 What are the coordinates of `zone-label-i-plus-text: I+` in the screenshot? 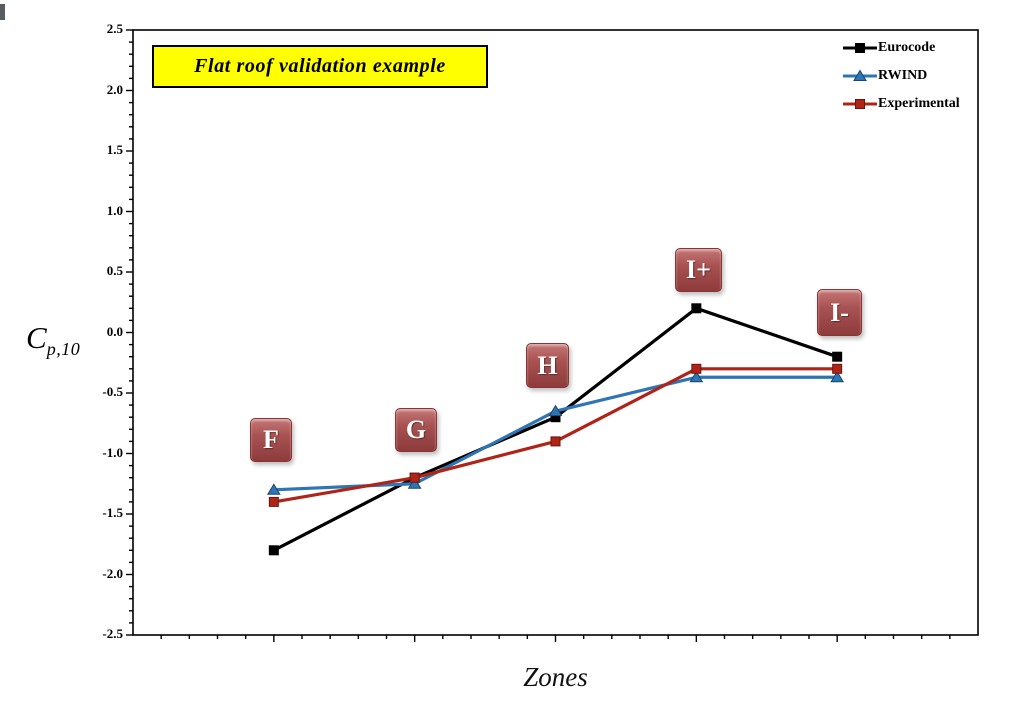 It's located at (698, 269).